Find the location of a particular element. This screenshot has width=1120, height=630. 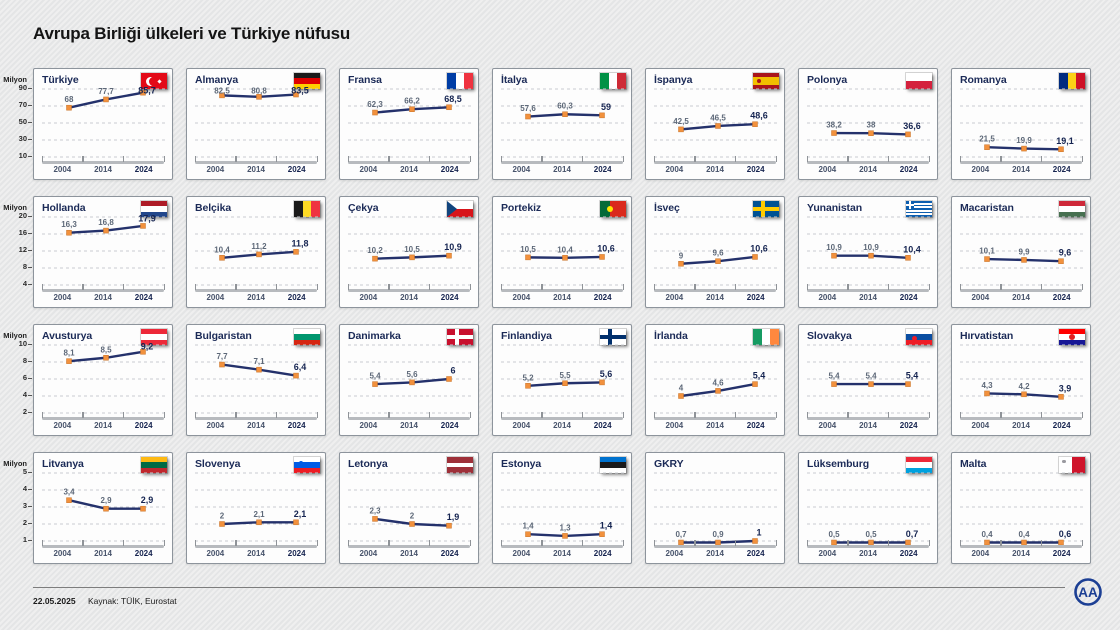

card-header: Litvanya is located at coordinates (105, 465).